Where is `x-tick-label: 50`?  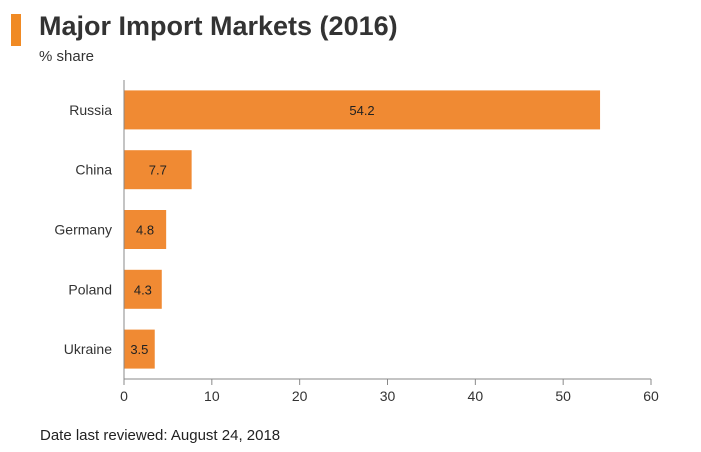
x-tick-label: 50 is located at coordinates (563, 396).